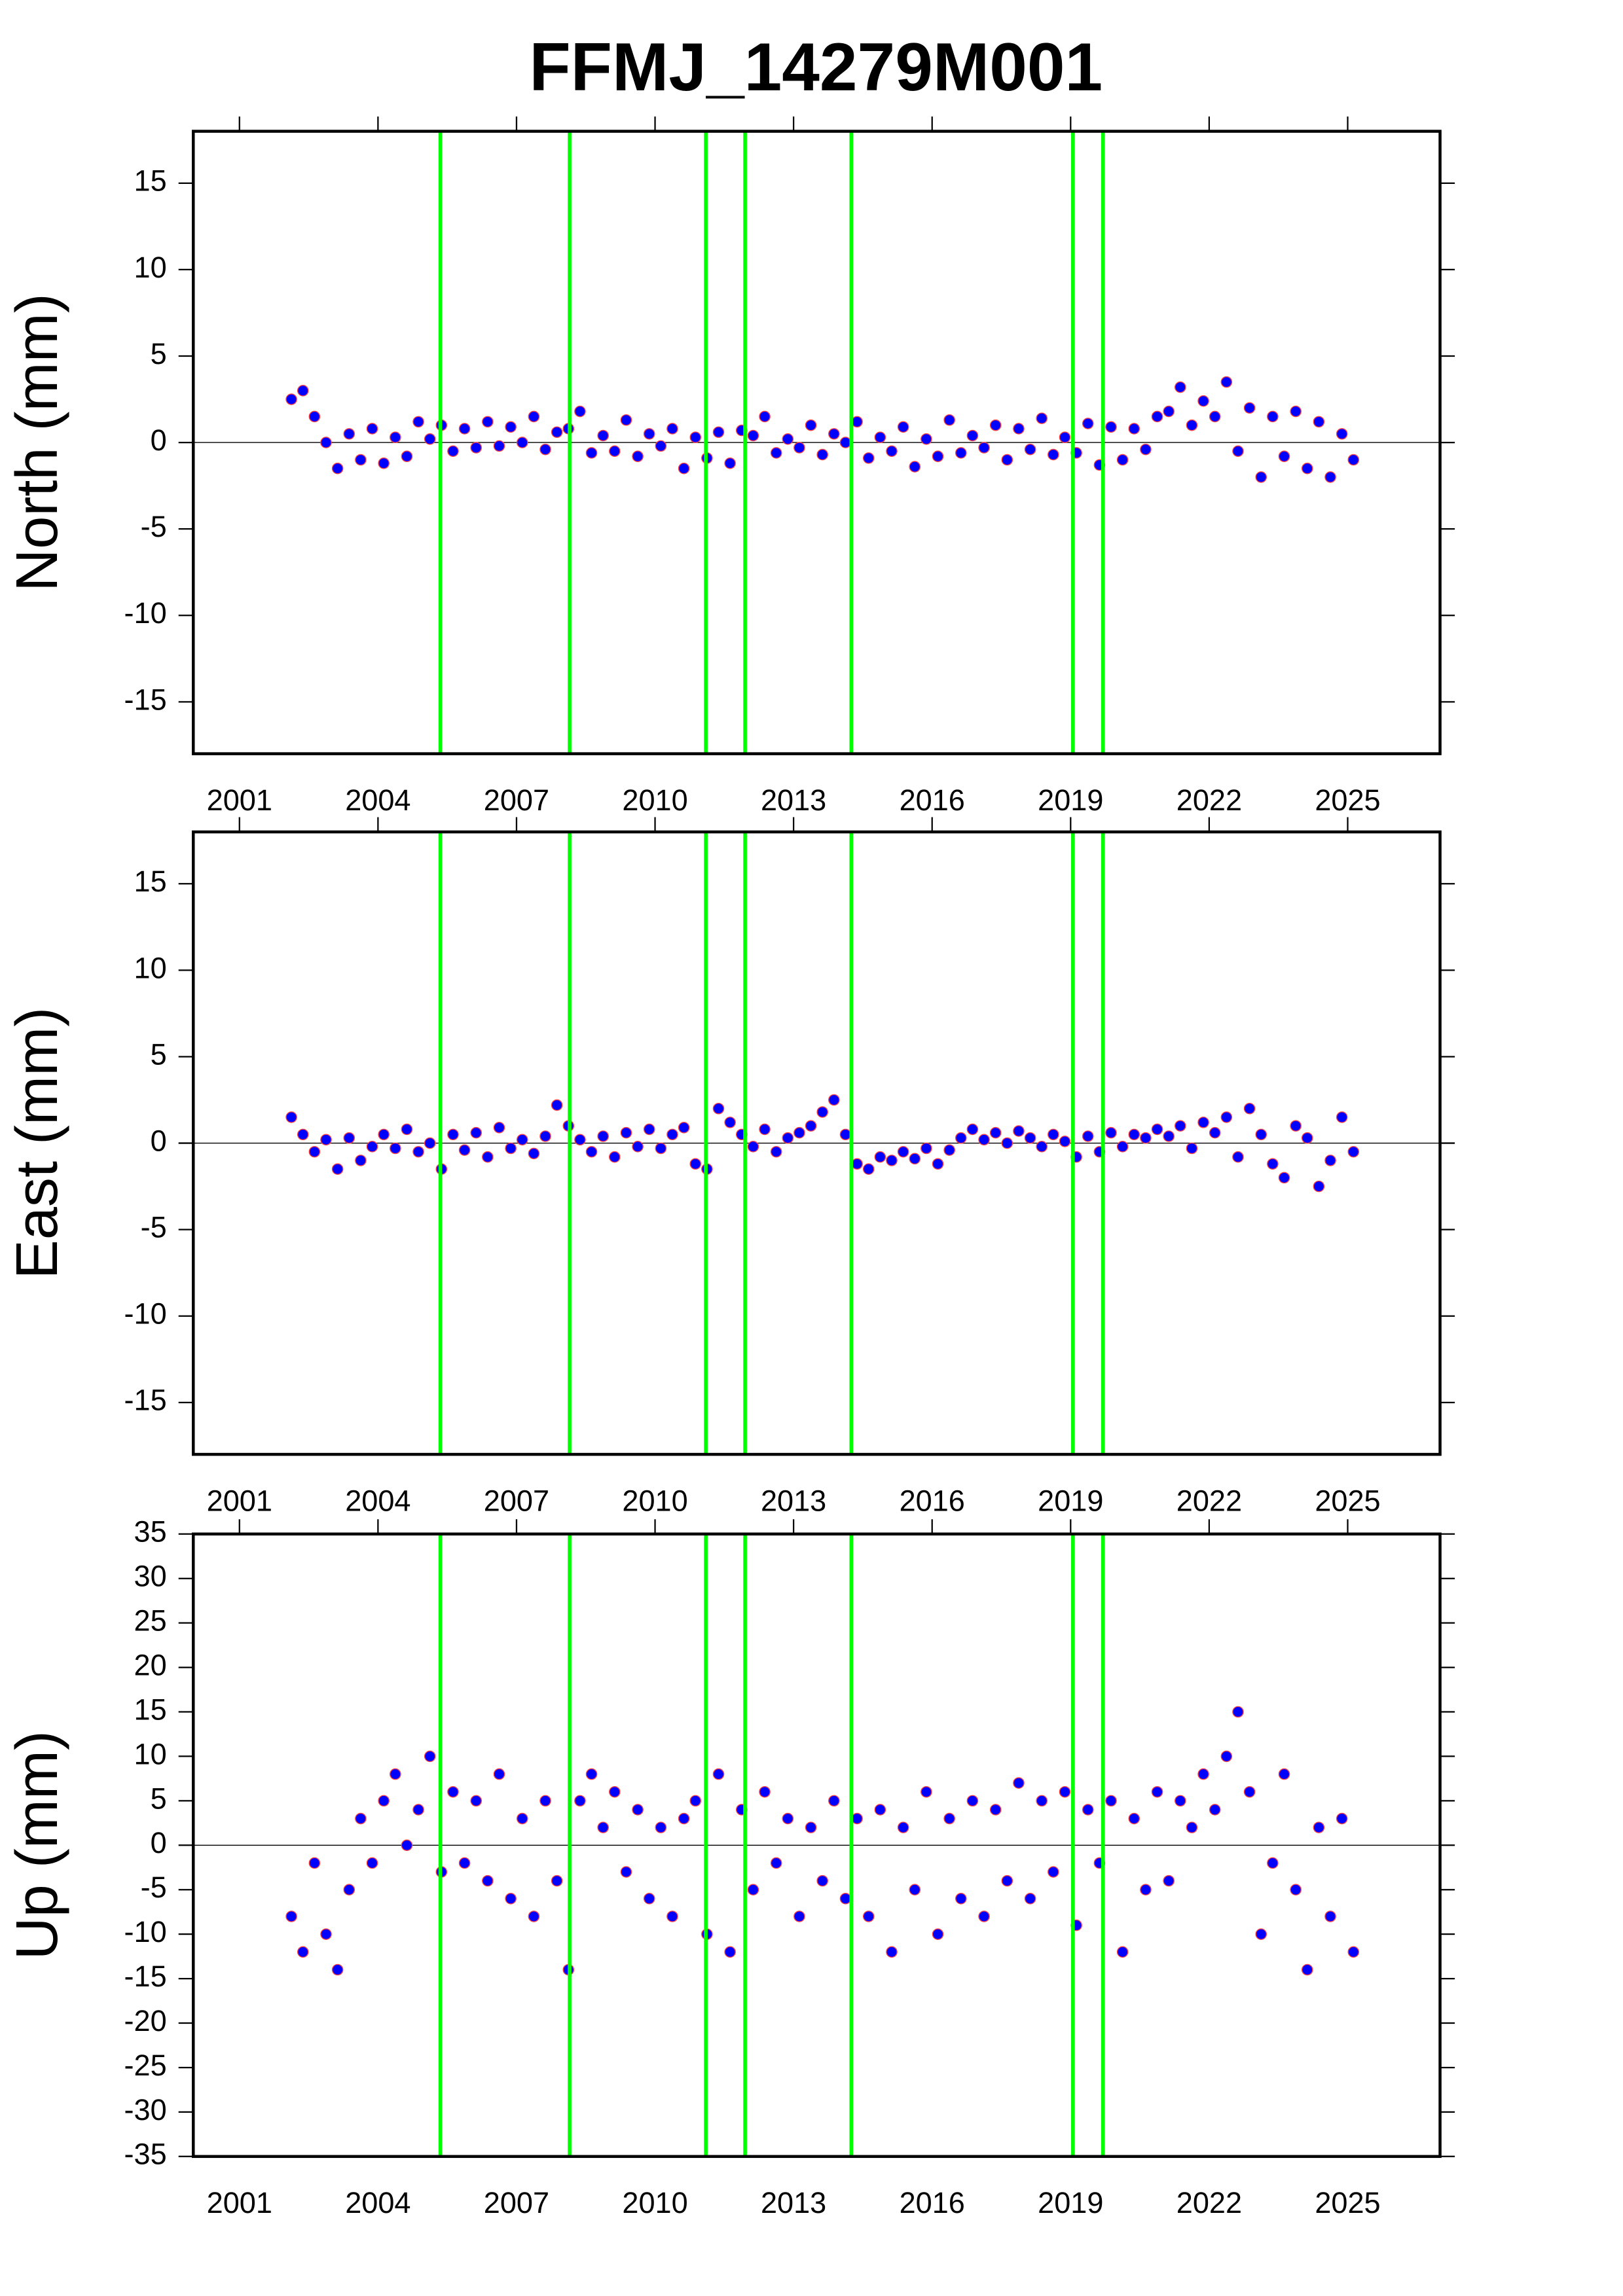  What do you see at coordinates (145, 2065) in the screenshot?
I see `y-tick-label: -25` at bounding box center [145, 2065].